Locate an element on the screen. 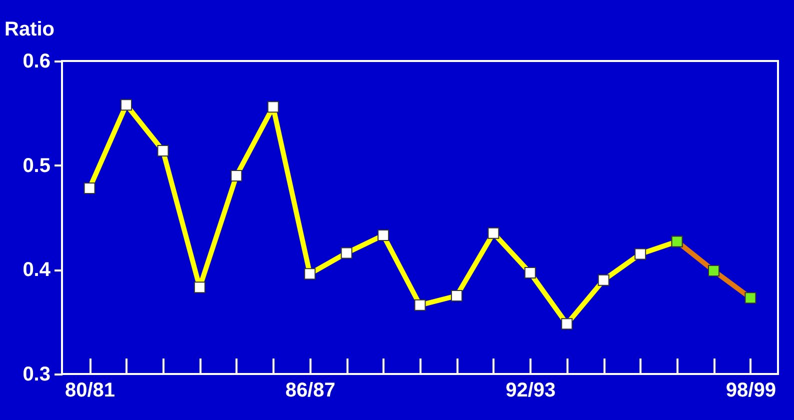 This screenshot has width=794, height=420. y-axis-title: Ratio is located at coordinates (29, 29).